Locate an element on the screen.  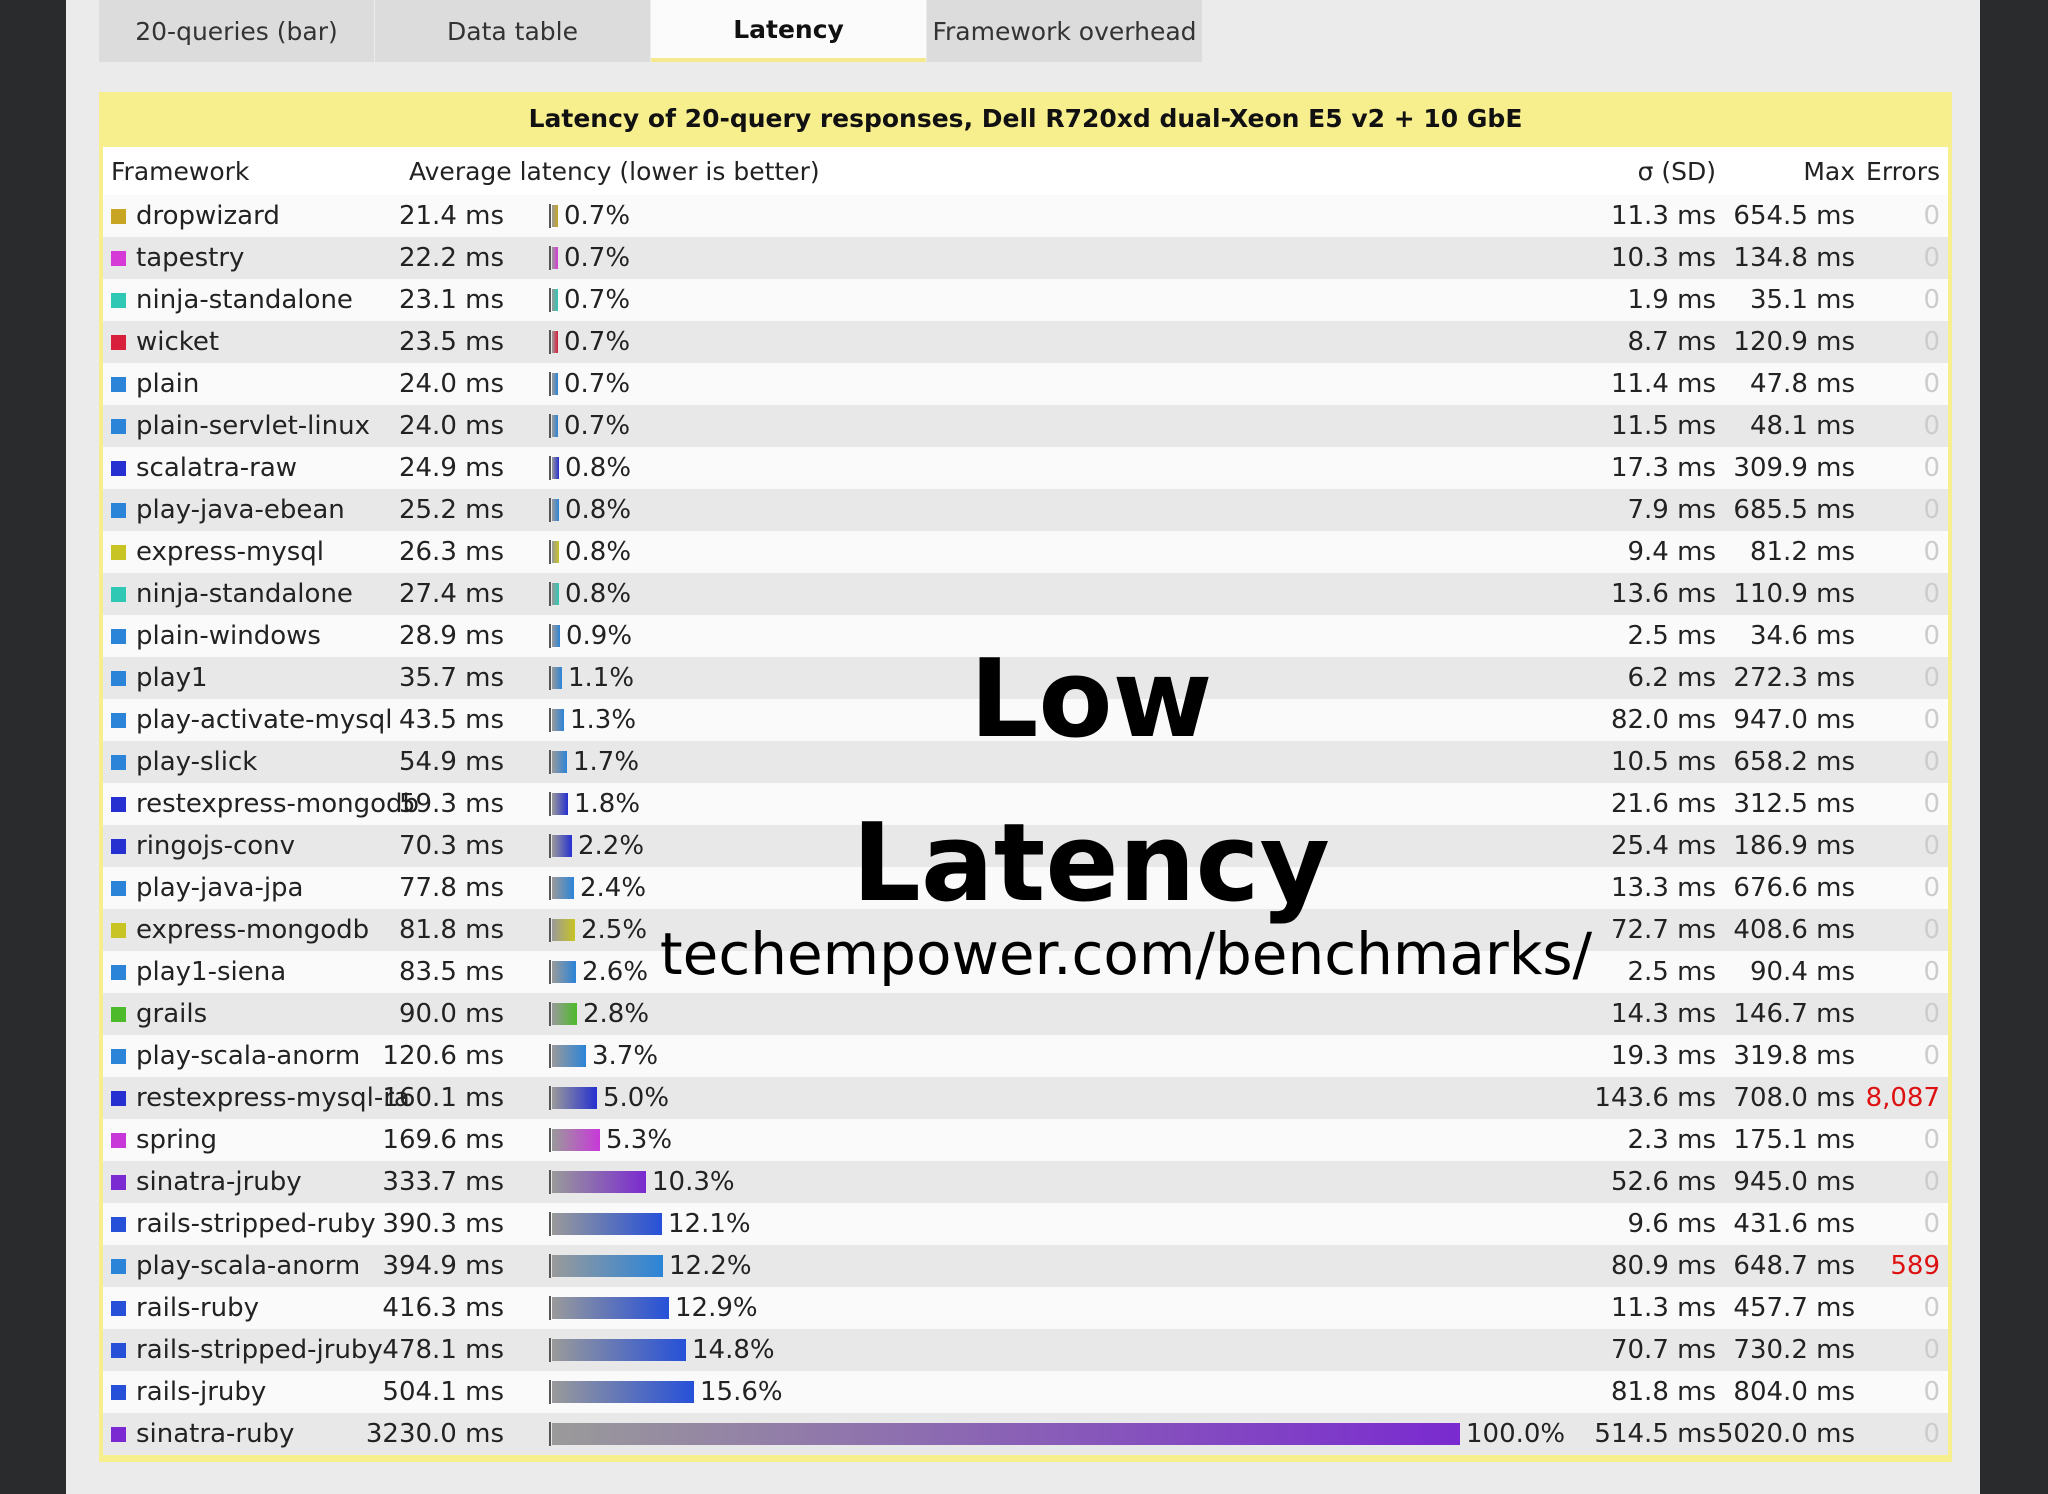
framework-cell: restexpress-mysql-ra is located at coordinates (260, 1098).